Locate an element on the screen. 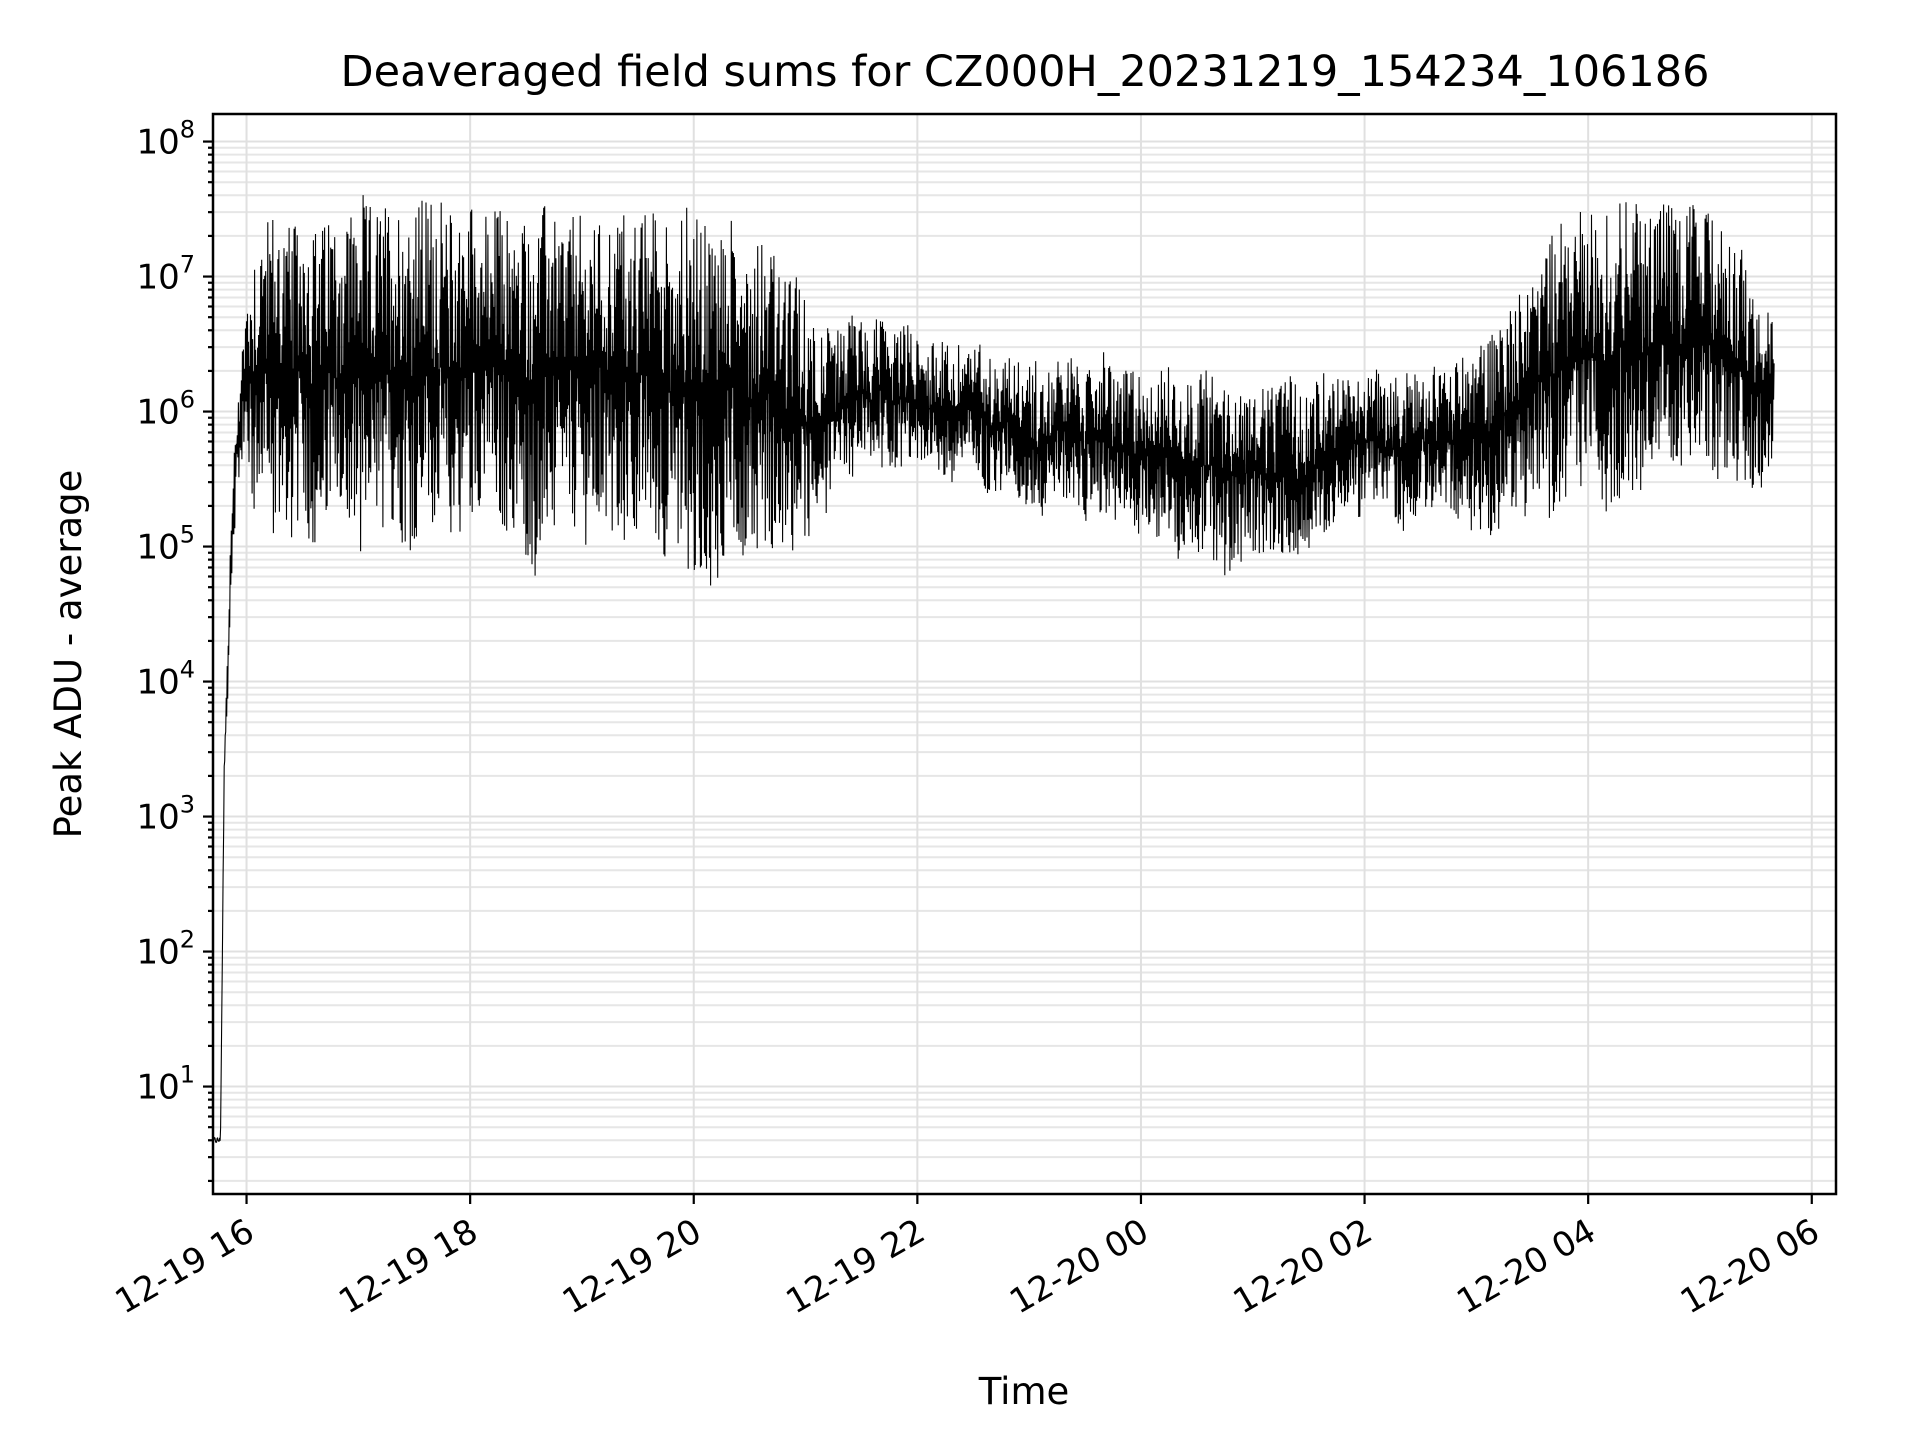  x-tick-label: 12-19 20 is located at coordinates (632, 1266).